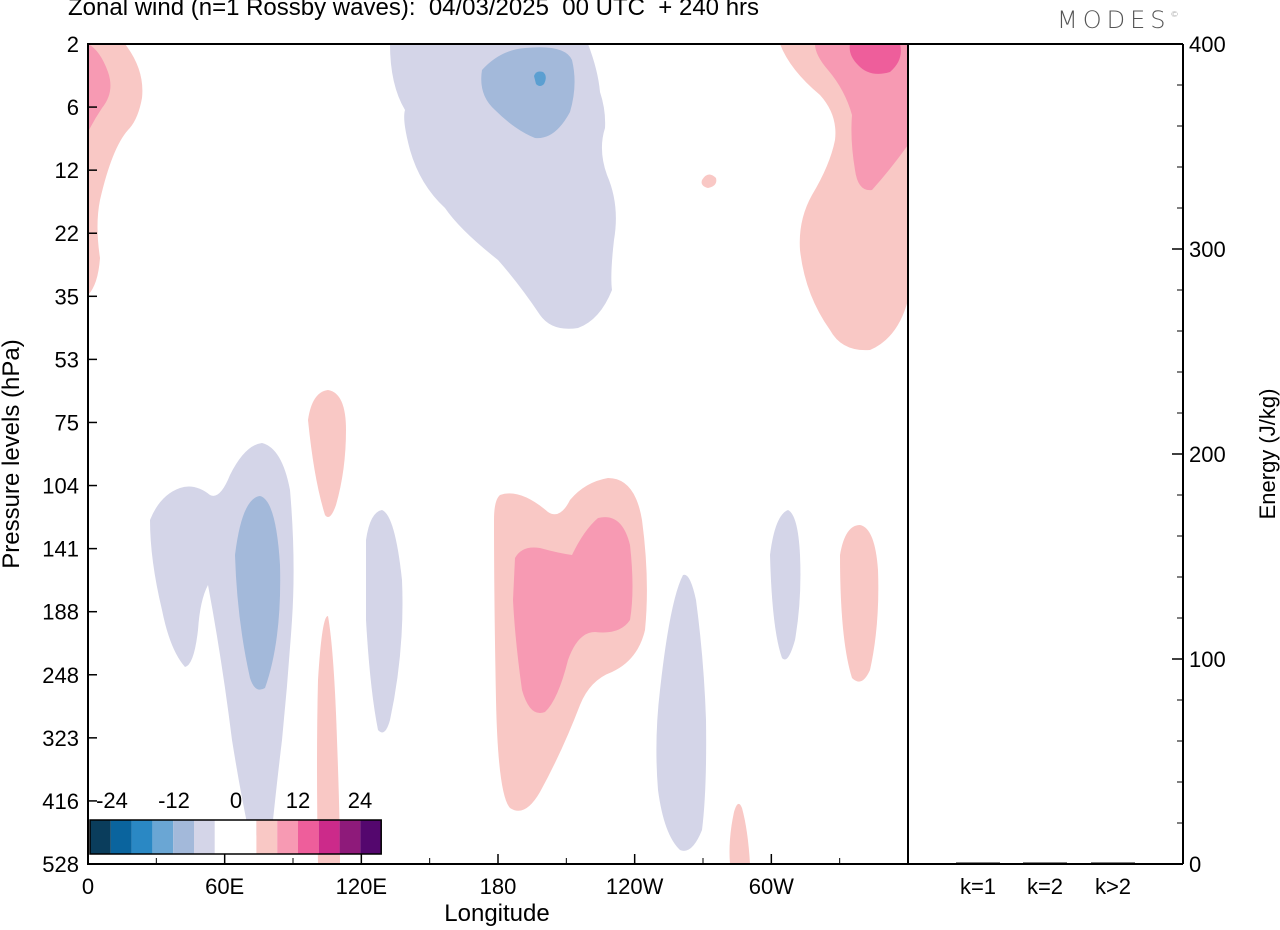  Describe the element at coordinates (60, 738) in the screenshot. I see `pressure-tick-label: 323` at that location.